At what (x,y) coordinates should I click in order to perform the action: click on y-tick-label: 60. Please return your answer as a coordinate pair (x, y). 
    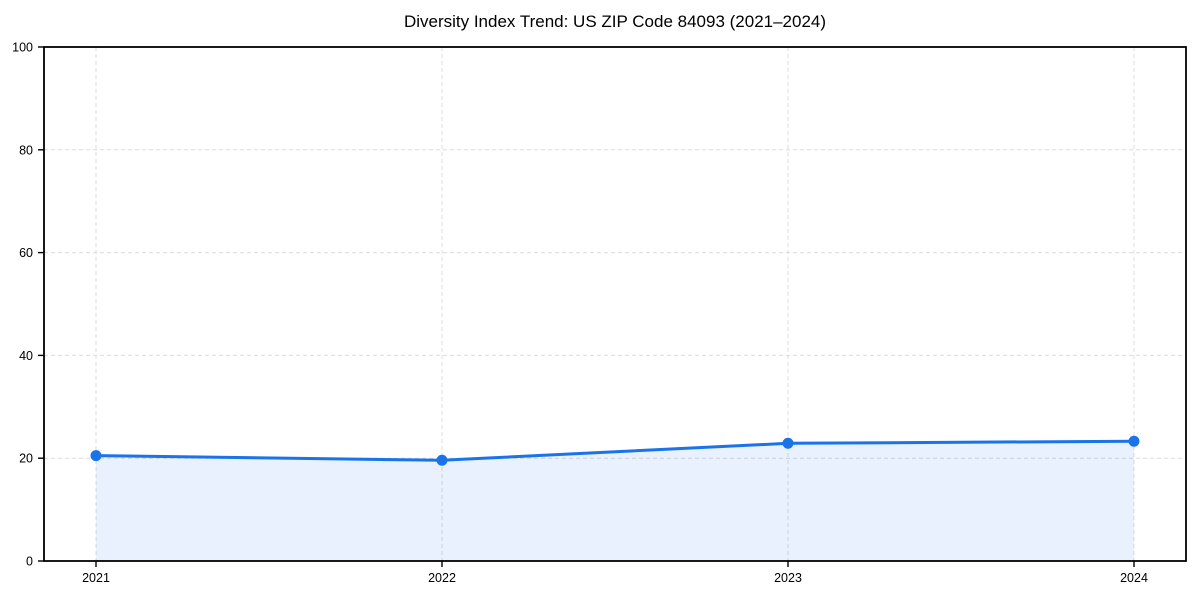
    Looking at the image, I should click on (26, 253).